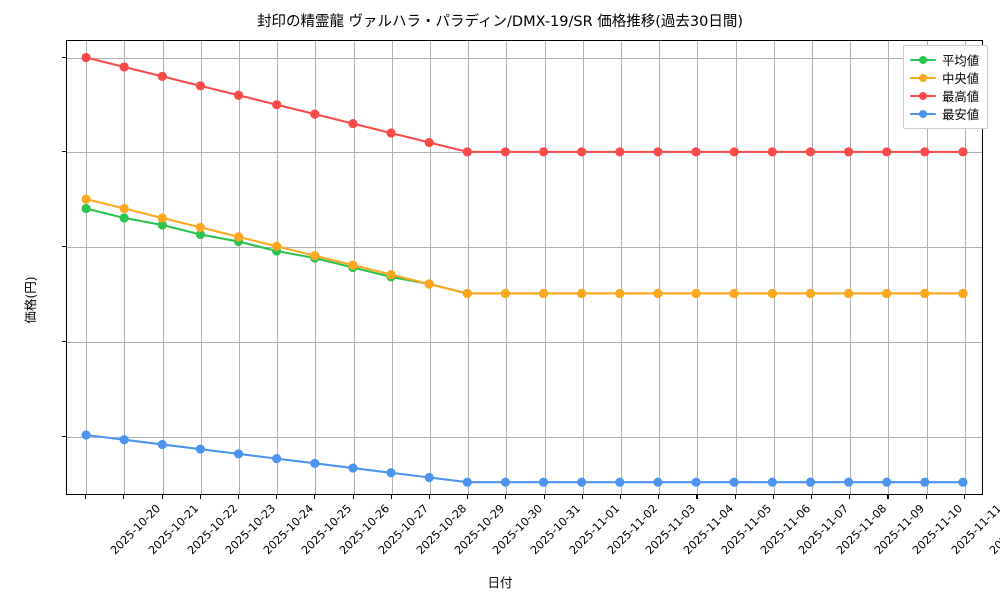  What do you see at coordinates (31, 300) in the screenshot?
I see `y-axis-label: 価格(円)` at bounding box center [31, 300].